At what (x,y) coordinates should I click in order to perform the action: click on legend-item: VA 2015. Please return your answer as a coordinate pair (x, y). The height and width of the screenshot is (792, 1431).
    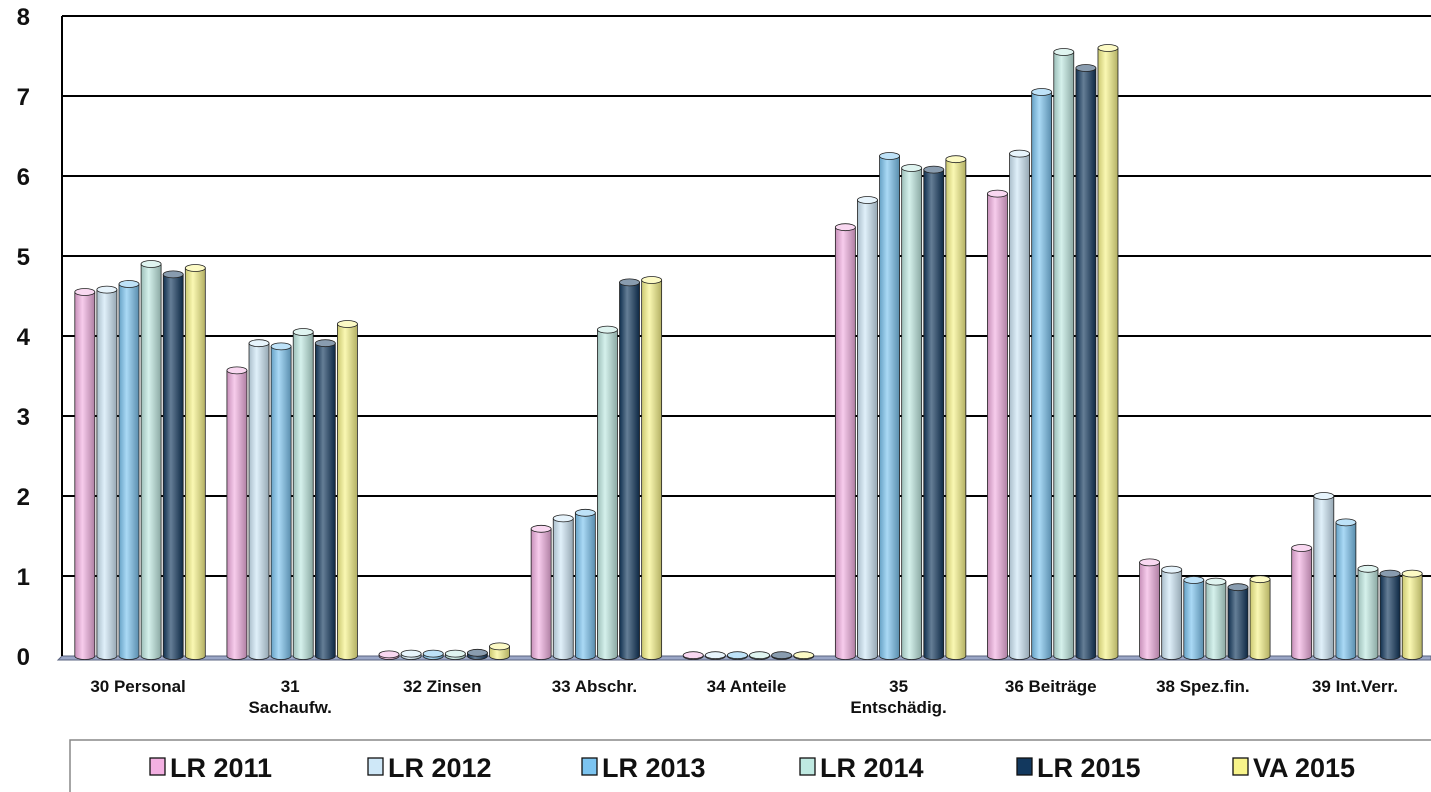
    Looking at the image, I should click on (1293, 768).